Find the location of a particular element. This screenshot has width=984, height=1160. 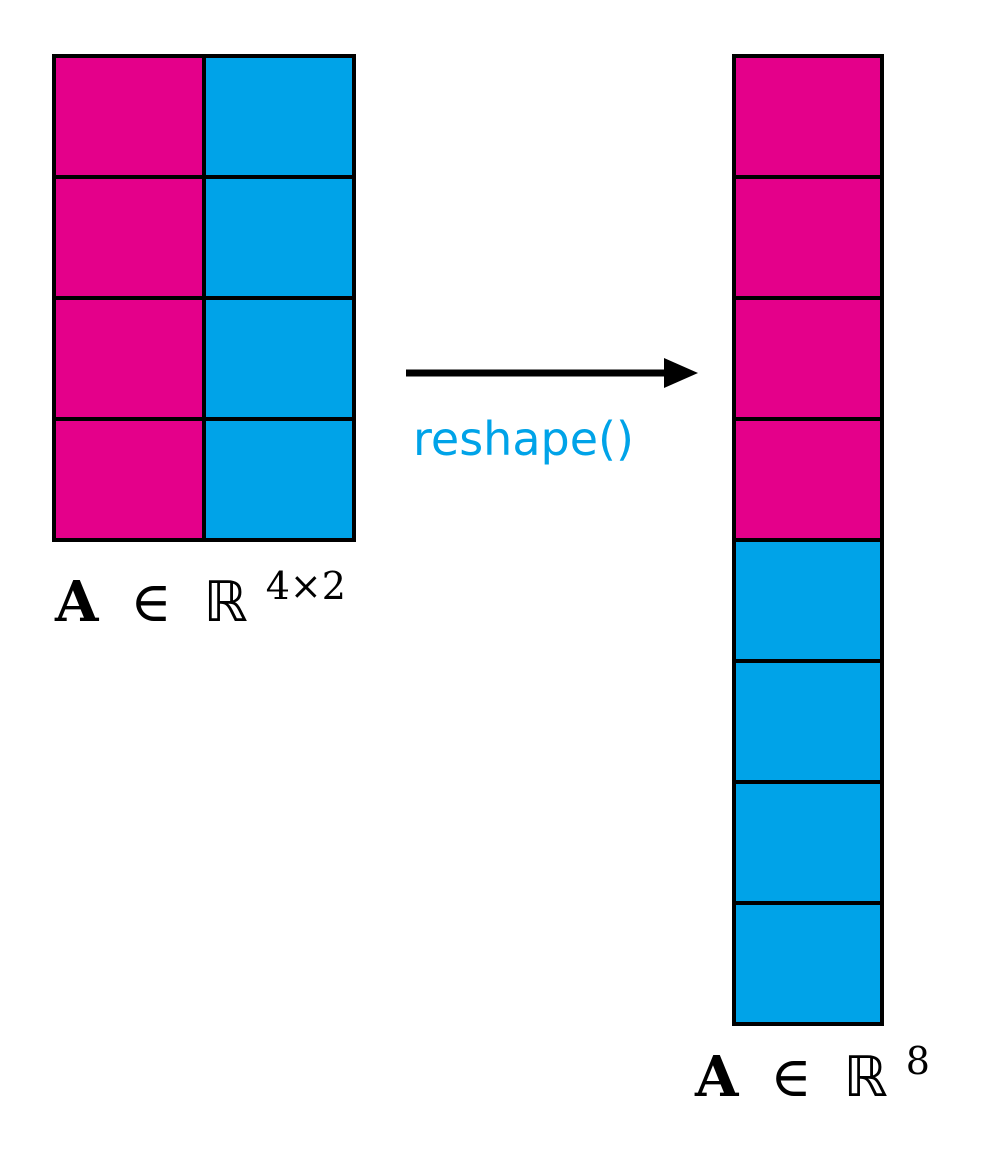

matrix-grid is located at coordinates (204, 298).